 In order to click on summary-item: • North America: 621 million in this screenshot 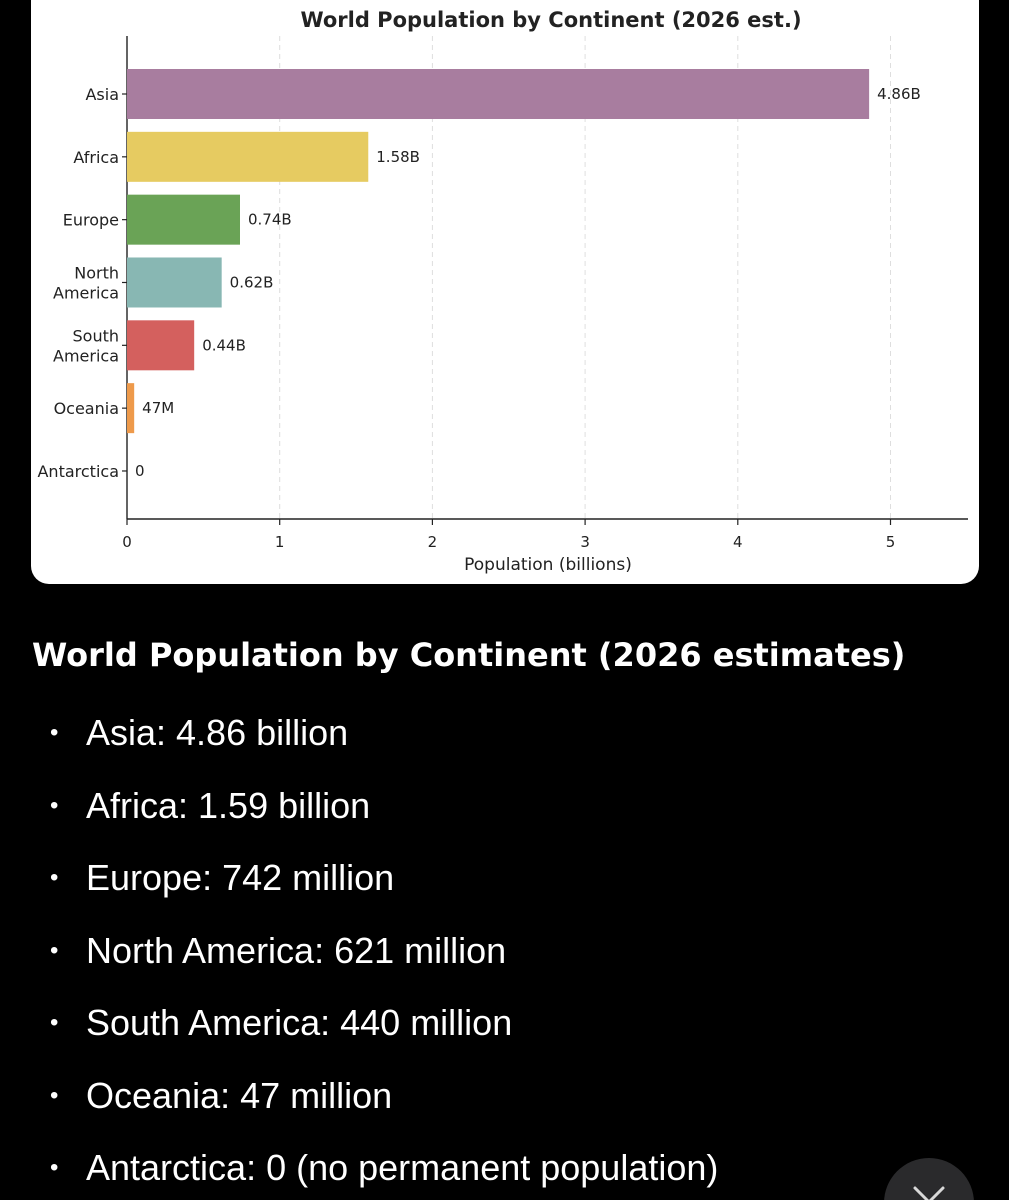, I will do `click(359, 954)`.